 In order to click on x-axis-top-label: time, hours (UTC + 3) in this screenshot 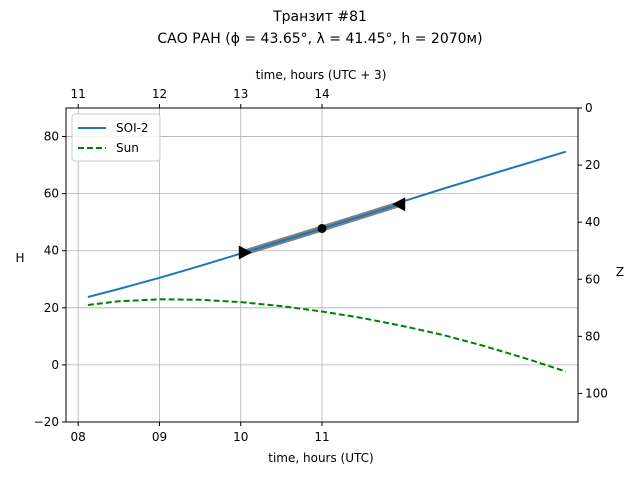, I will do `click(321, 75)`.